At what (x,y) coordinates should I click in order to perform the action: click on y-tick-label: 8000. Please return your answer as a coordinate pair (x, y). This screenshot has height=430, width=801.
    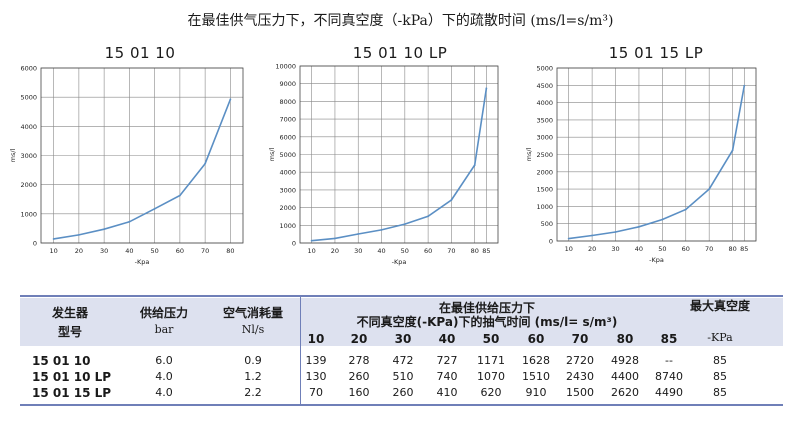
    Looking at the image, I should click on (287, 102).